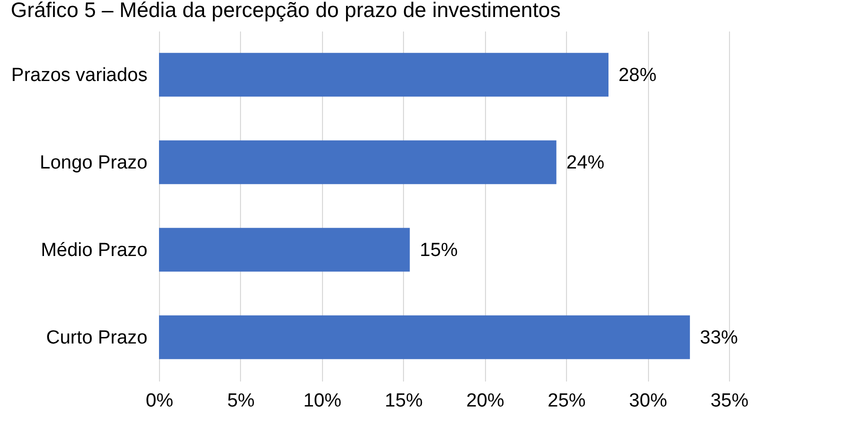 The height and width of the screenshot is (439, 862). What do you see at coordinates (637, 75) in the screenshot?
I see `data-label: 28%` at bounding box center [637, 75].